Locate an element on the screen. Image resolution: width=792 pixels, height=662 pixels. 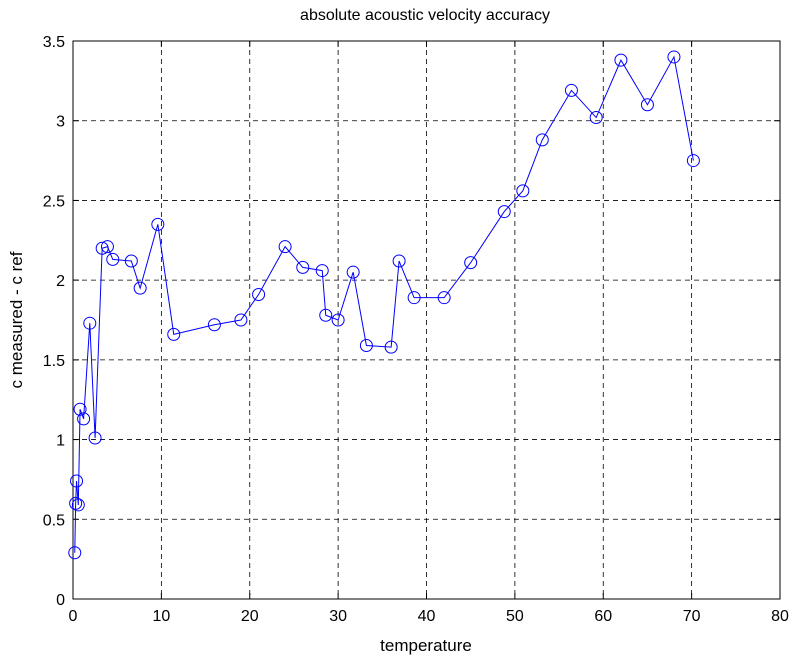
y-tick-label: 2 is located at coordinates (60, 281).